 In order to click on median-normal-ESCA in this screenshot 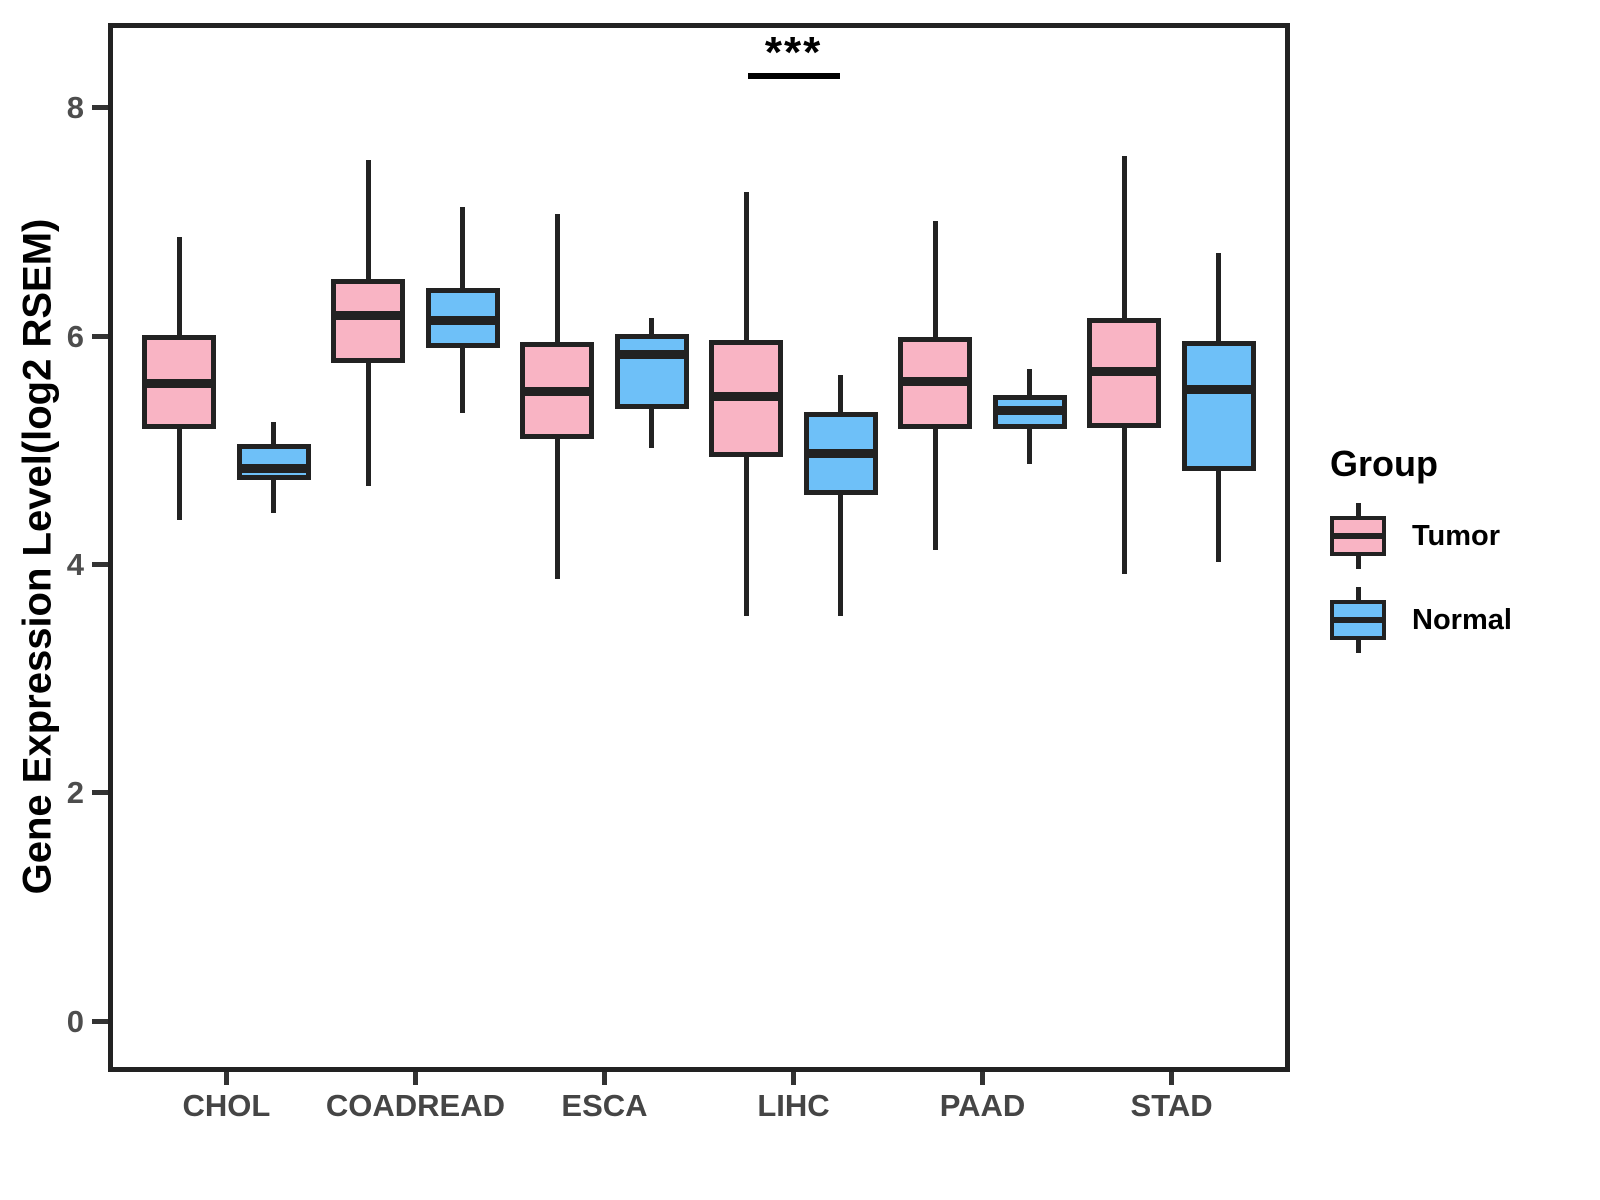, I will do `click(651, 355)`.